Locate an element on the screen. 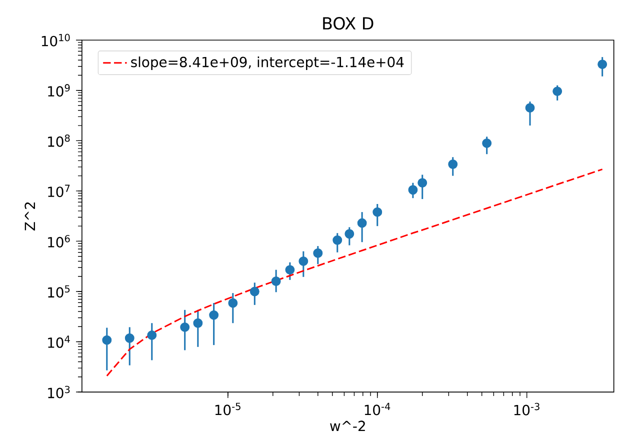 Image resolution: width=618 pixels, height=444 pixels. x-axis-title: w^-2 is located at coordinates (347, 425).